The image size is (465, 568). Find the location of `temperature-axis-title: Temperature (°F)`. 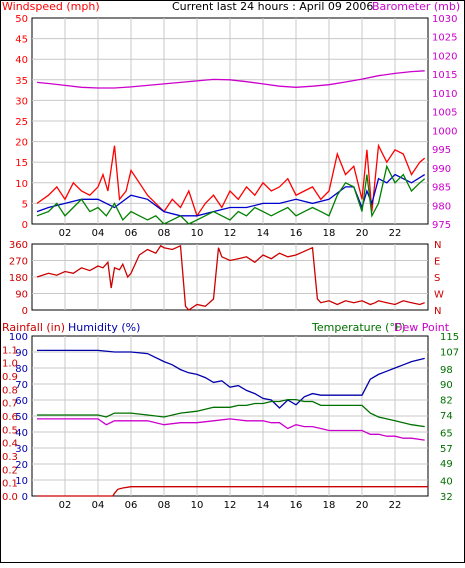

temperature-axis-title: Temperature (°F) is located at coordinates (358, 327).